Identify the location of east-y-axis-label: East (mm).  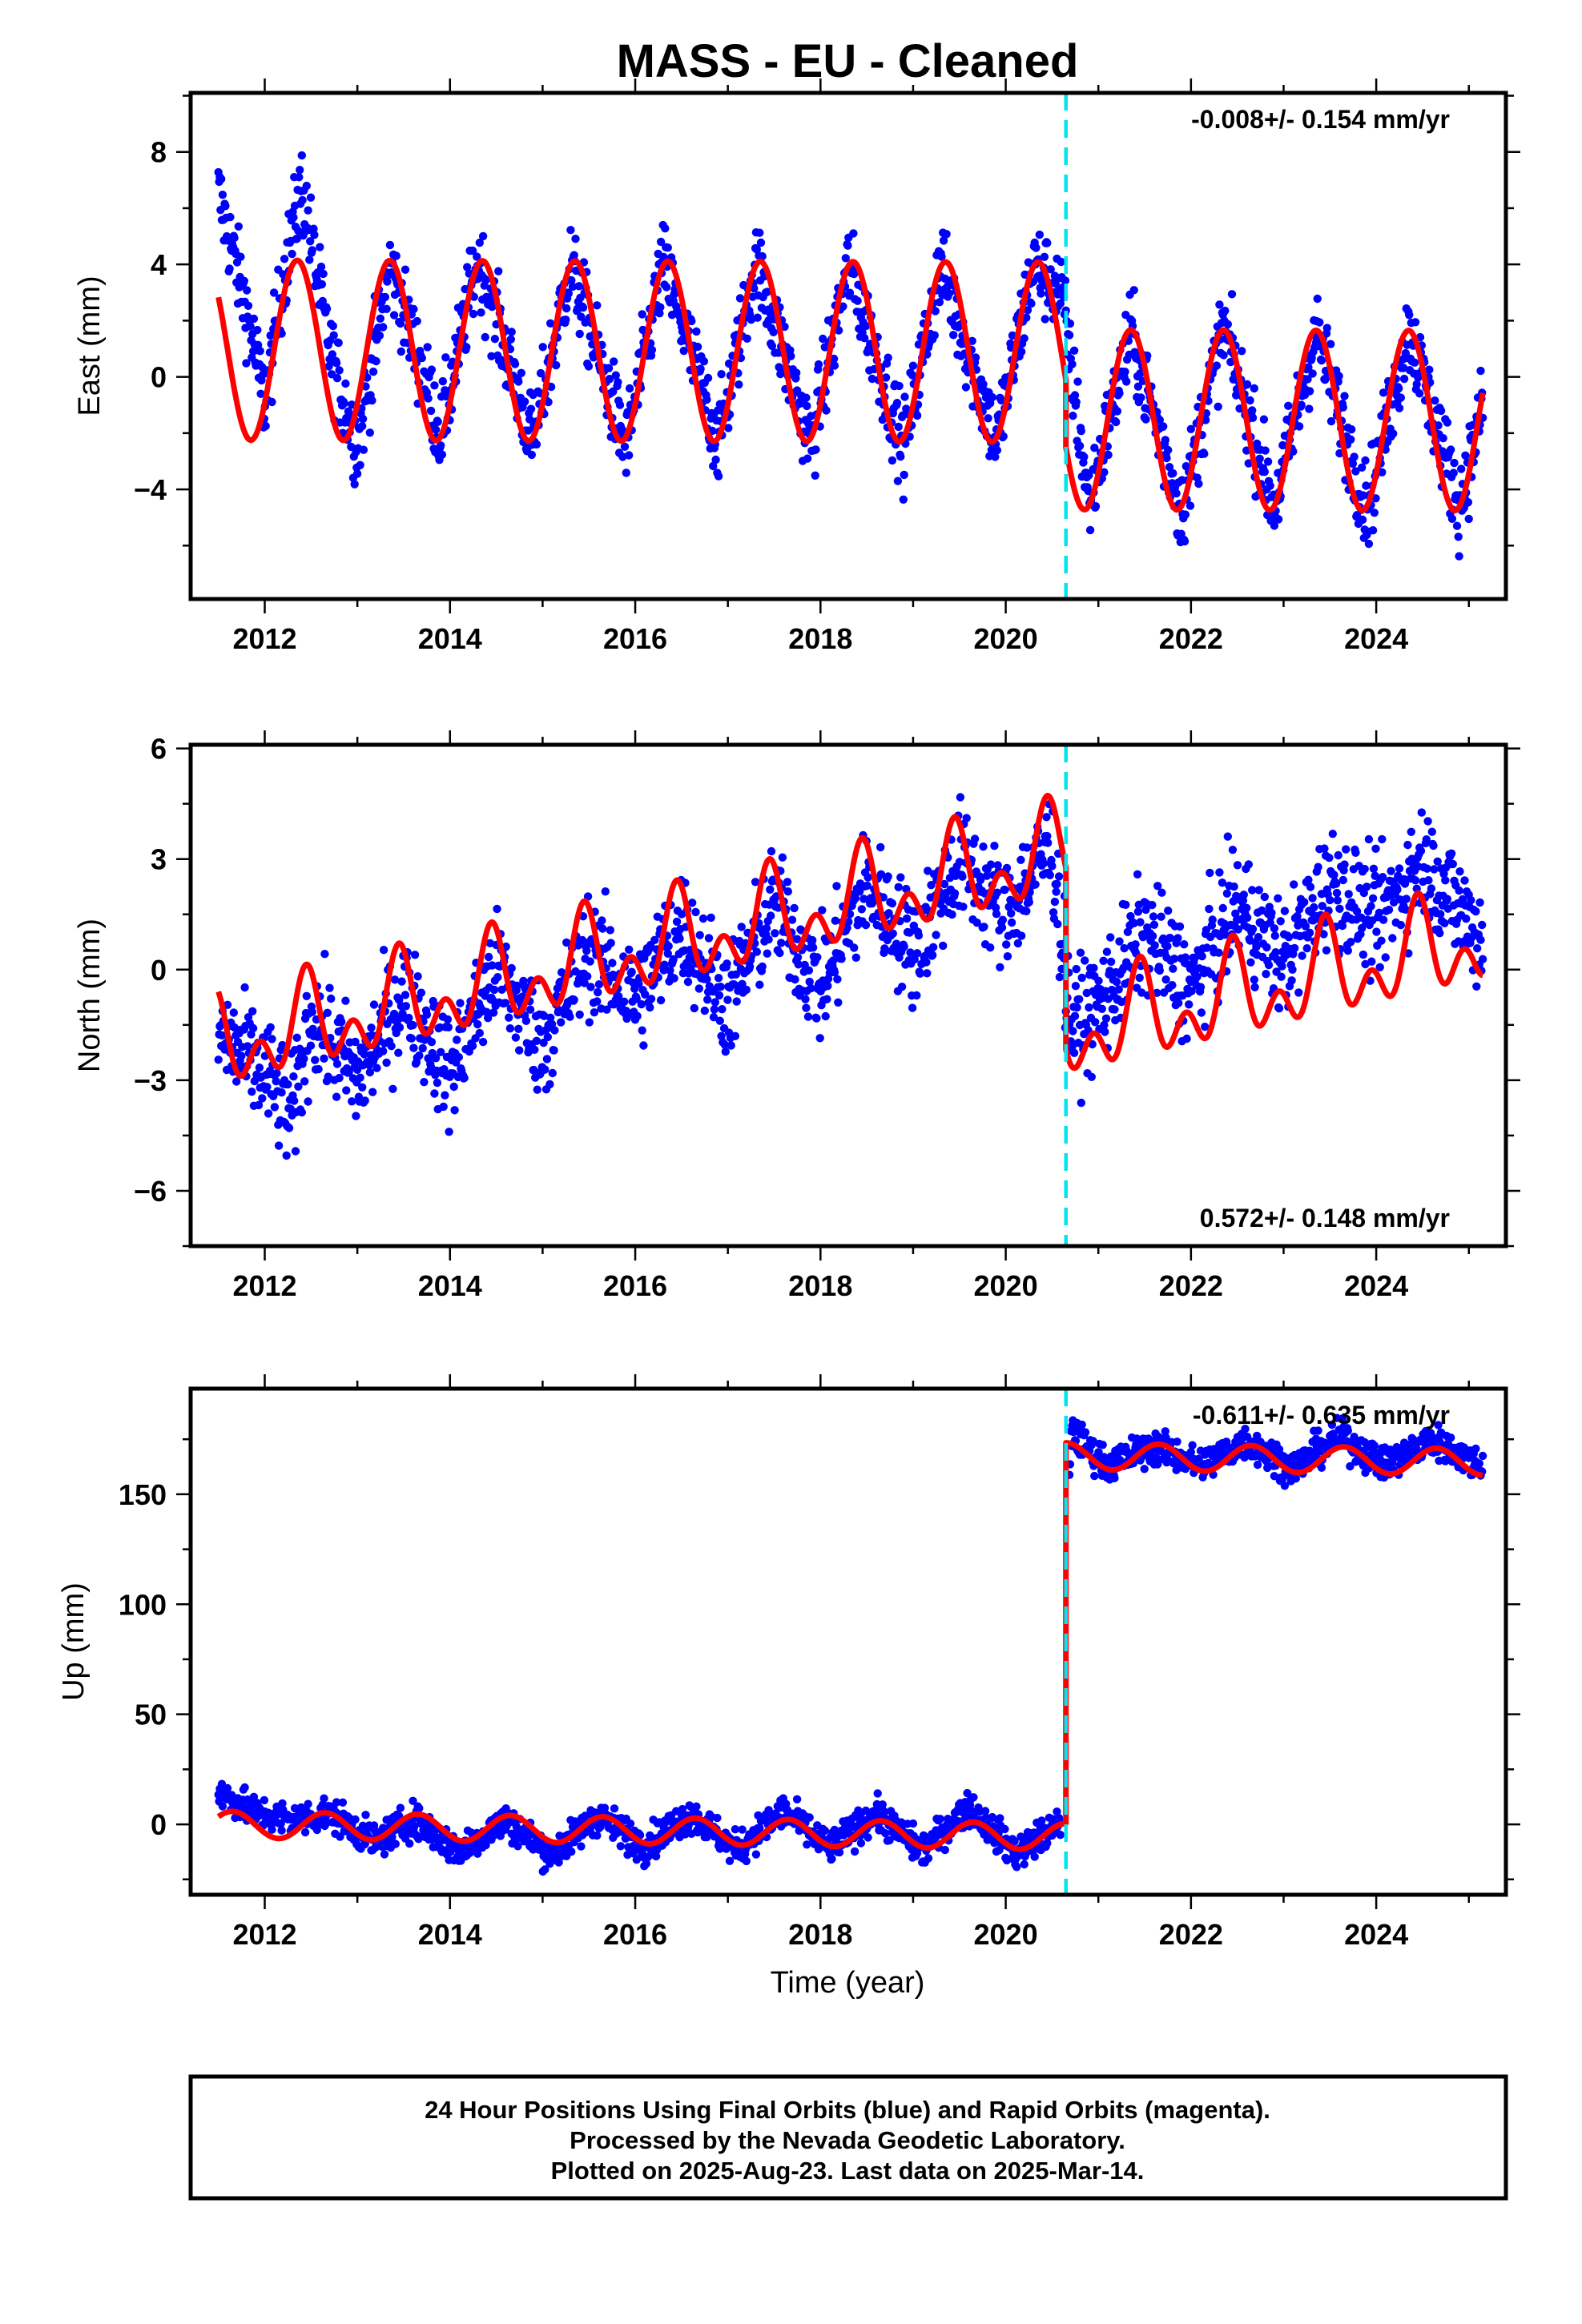
(90, 345).